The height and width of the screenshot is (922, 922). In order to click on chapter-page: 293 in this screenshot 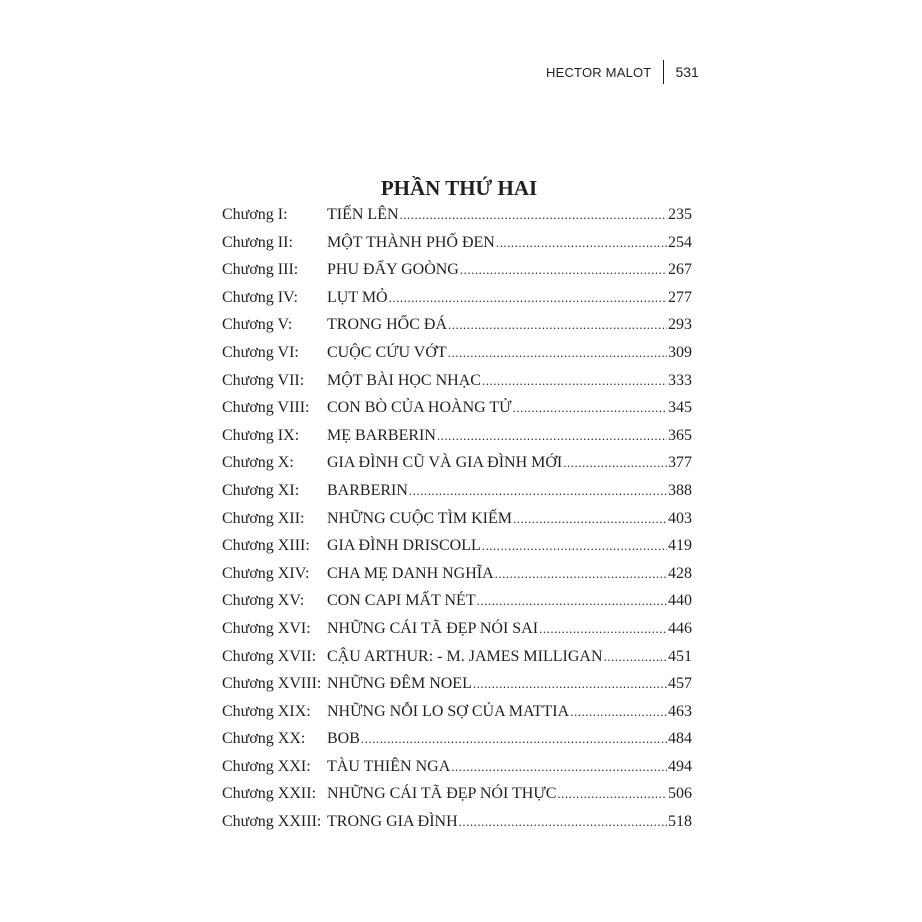, I will do `click(680, 325)`.